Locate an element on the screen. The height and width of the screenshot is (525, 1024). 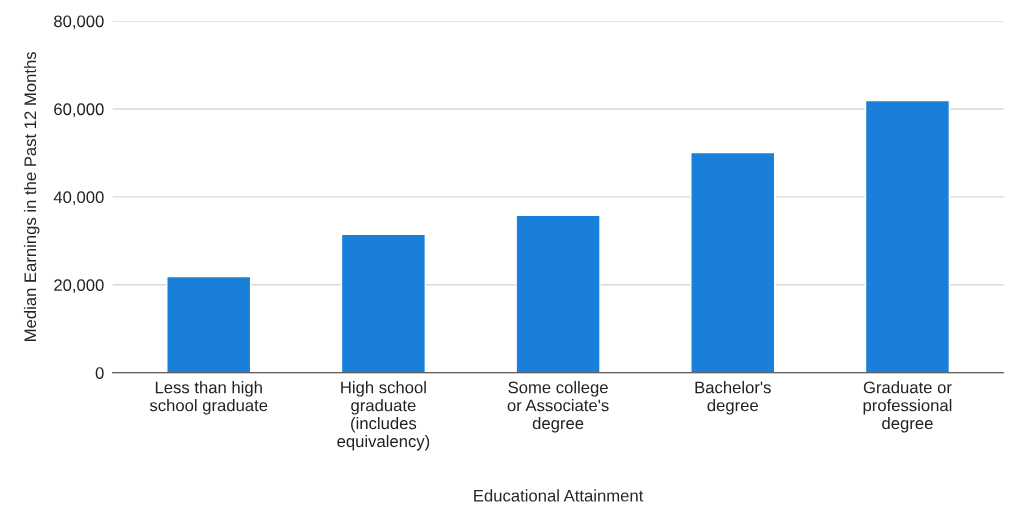
y-tick-label: 80,000 is located at coordinates (79, 22).